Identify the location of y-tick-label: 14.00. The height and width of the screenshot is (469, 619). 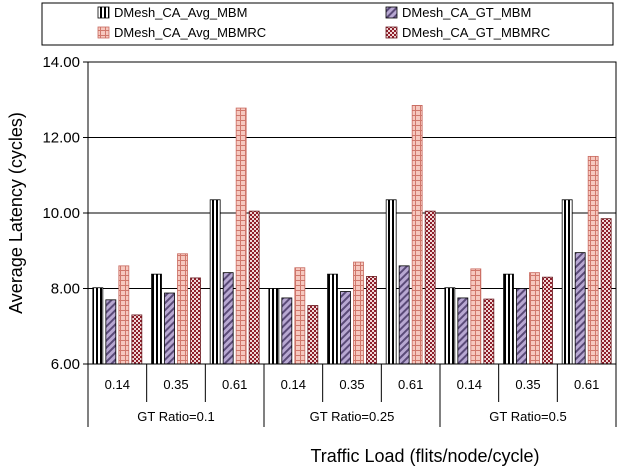
(61, 62).